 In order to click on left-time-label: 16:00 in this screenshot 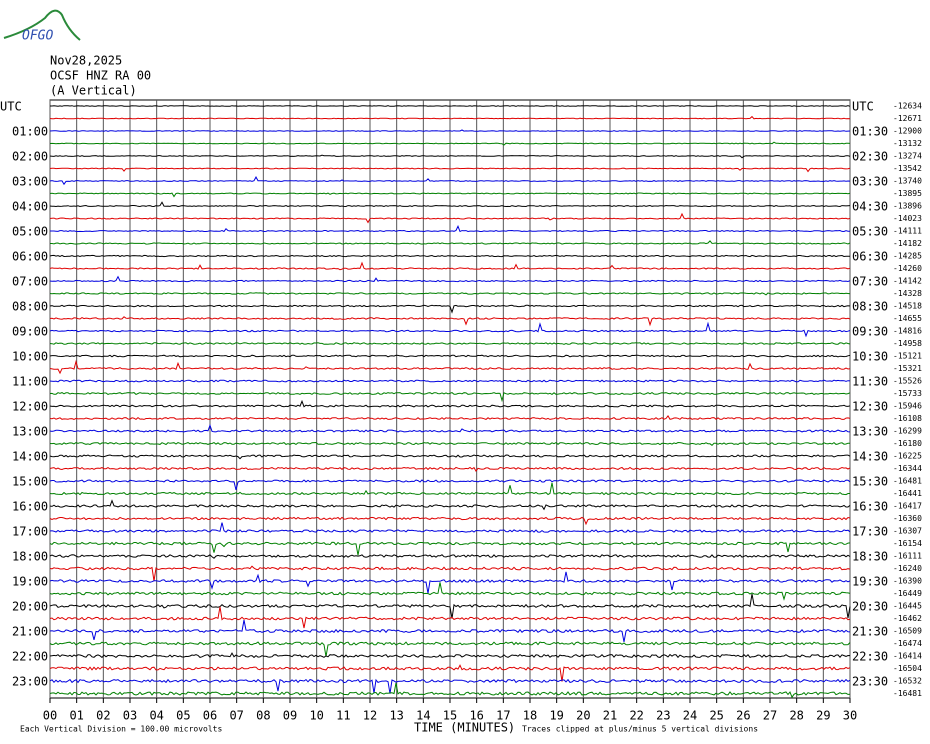, I will do `click(30, 507)`.